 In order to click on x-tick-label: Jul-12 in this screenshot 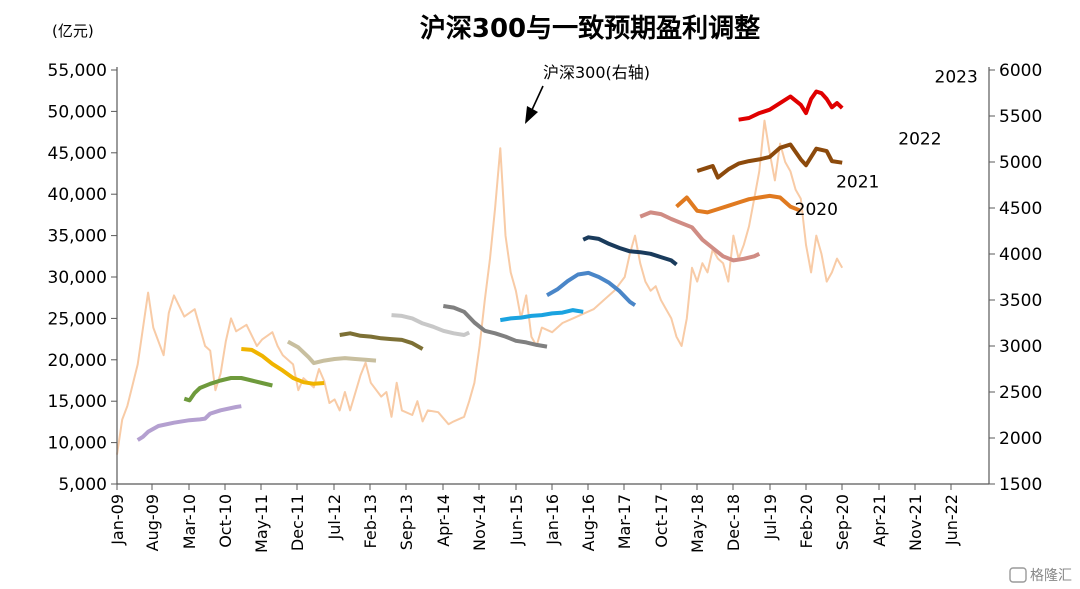, I will do `click(334, 517)`.